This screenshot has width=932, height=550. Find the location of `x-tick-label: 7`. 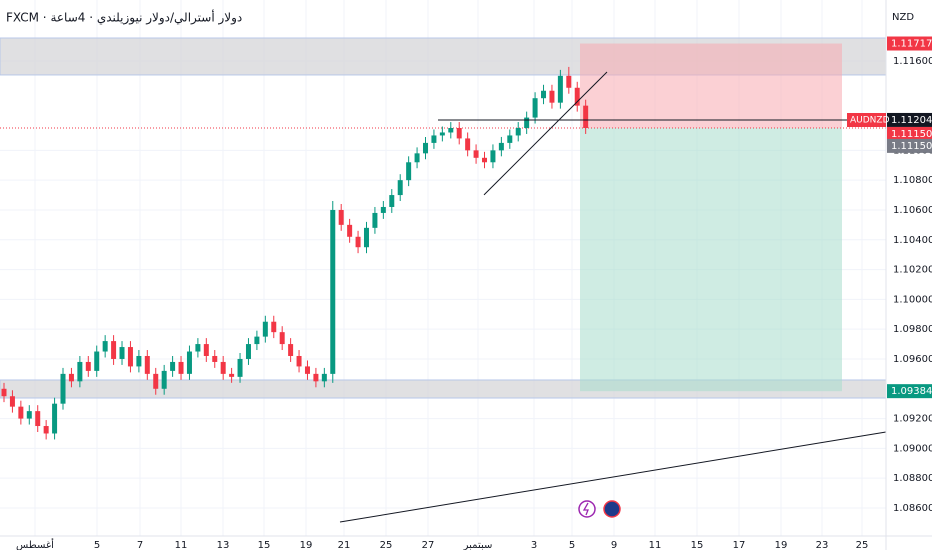

x-tick-label: 7 is located at coordinates (140, 545).